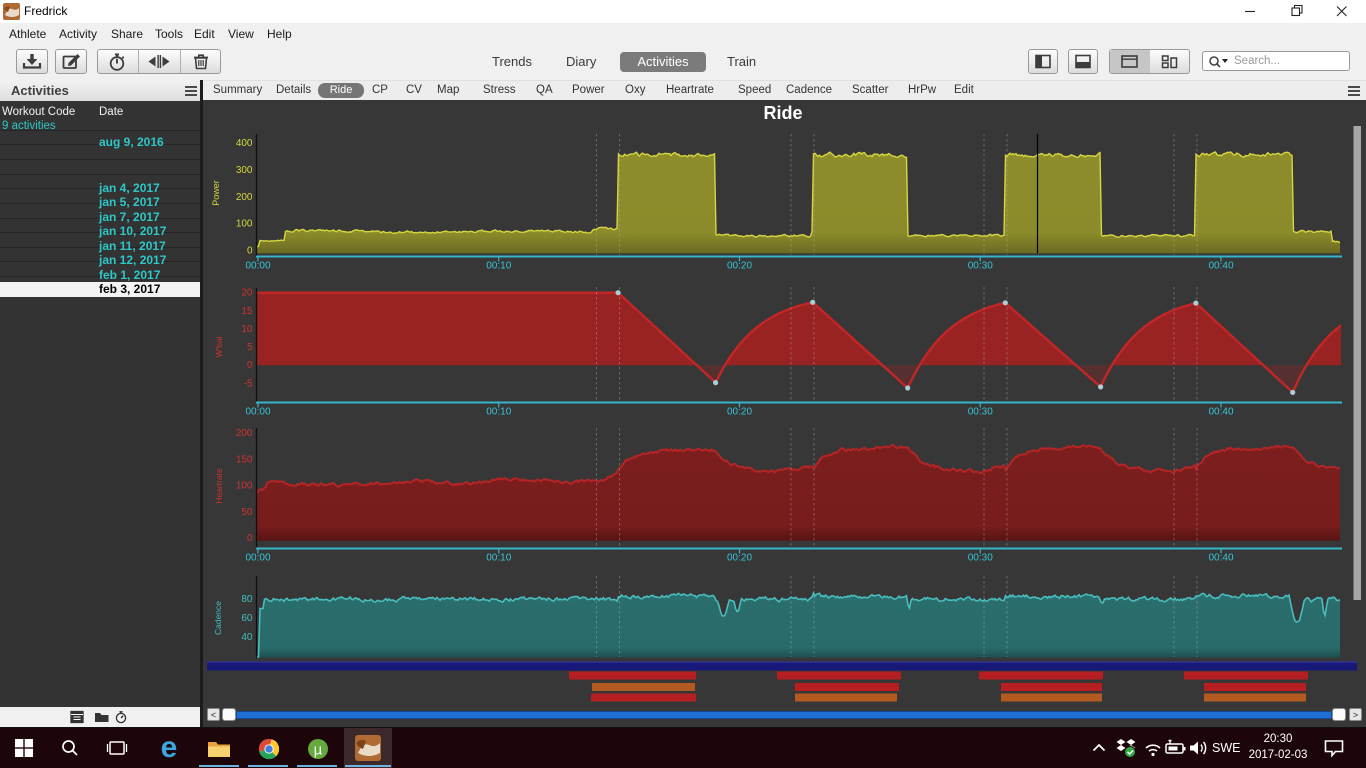 The image size is (1366, 768). Describe the element at coordinates (250, 347) in the screenshot. I see `svg-text: 5` at that location.